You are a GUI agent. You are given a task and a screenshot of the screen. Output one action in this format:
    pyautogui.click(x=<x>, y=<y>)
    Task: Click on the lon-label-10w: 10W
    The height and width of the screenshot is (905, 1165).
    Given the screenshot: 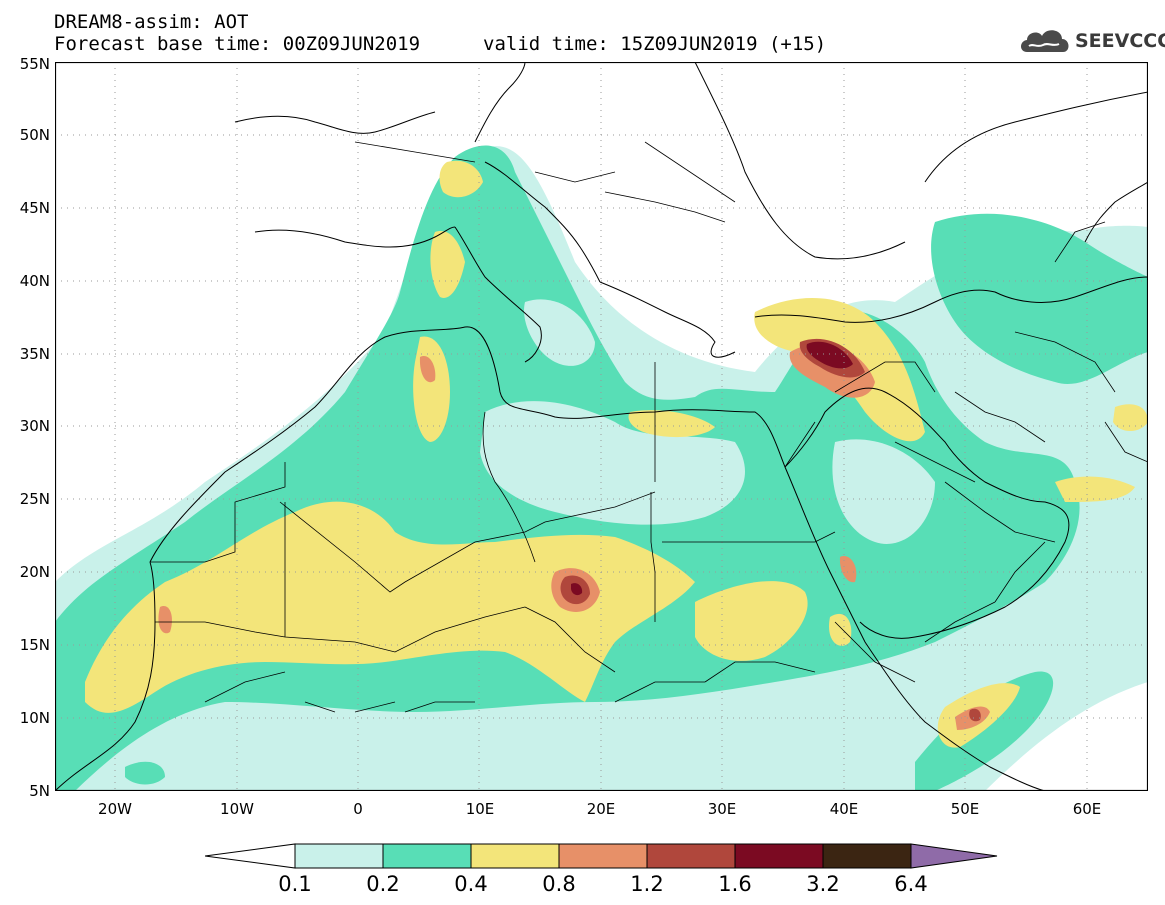 What is the action you would take?
    pyautogui.click(x=237, y=809)
    